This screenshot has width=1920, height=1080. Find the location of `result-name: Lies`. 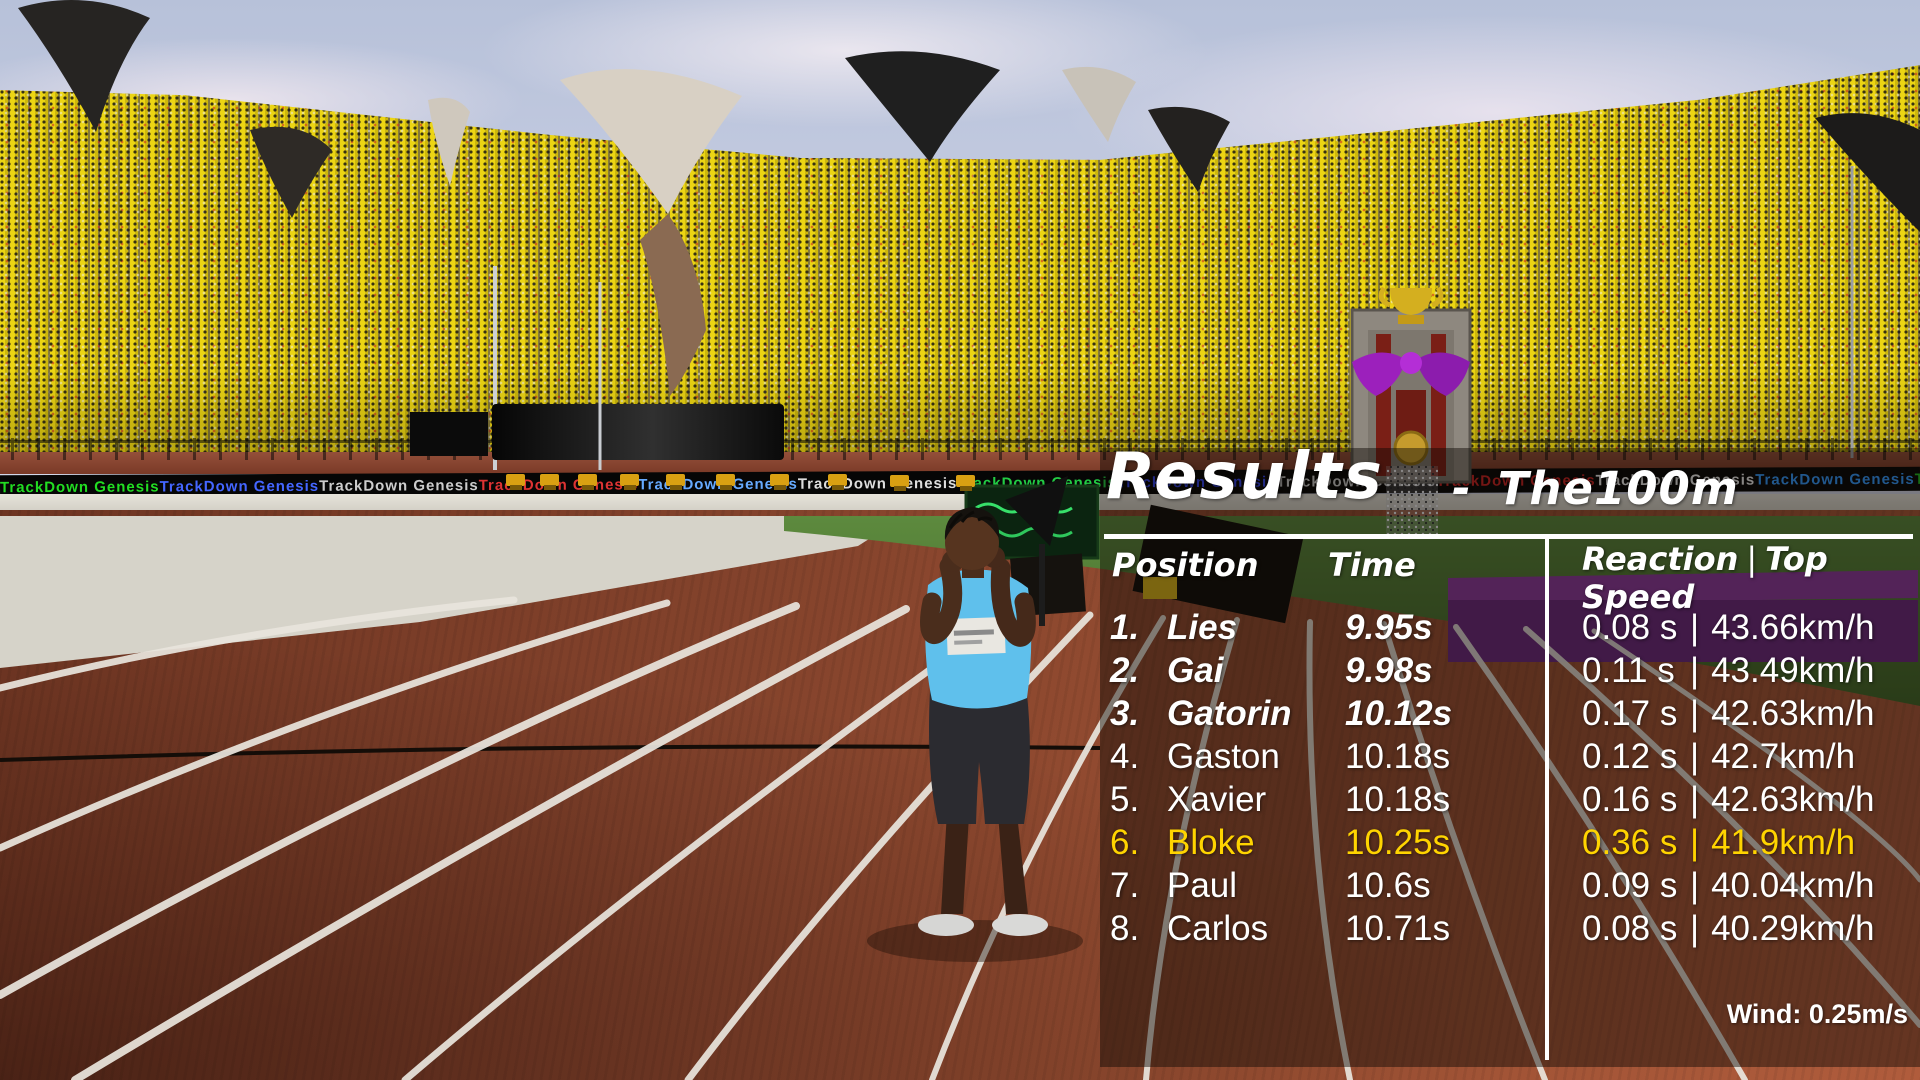

result-name: Lies is located at coordinates (1202, 627).